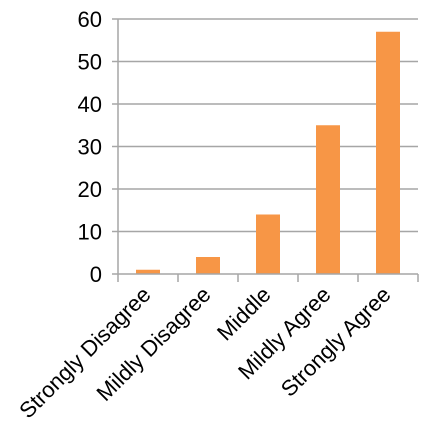  Describe the element at coordinates (90, 232) in the screenshot. I see `y-tick-label-10: 10` at that location.